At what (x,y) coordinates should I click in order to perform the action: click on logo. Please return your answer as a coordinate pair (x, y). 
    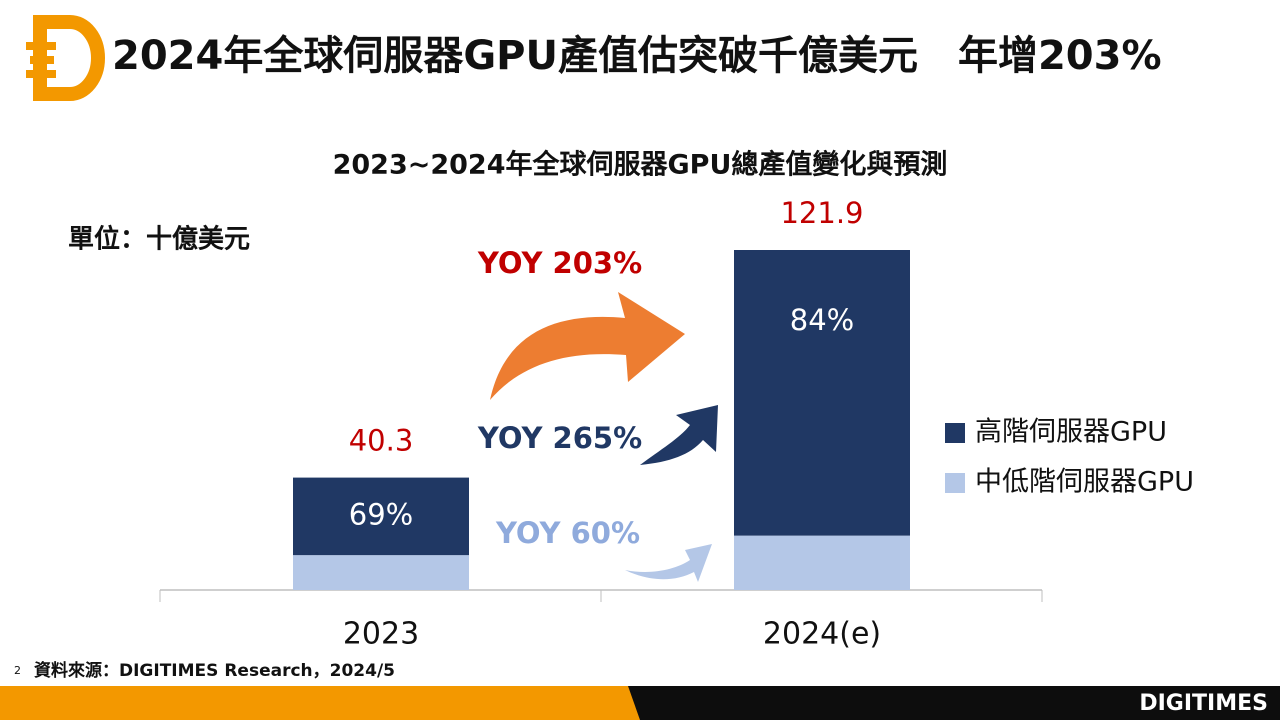
    Looking at the image, I should click on (65, 58).